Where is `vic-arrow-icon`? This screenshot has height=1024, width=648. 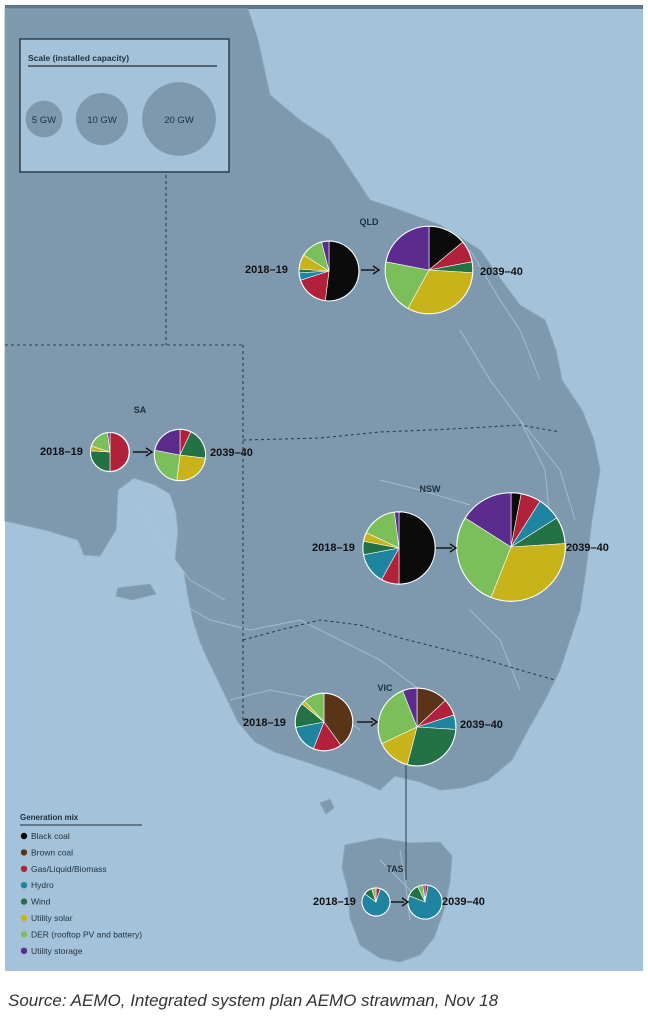 vic-arrow-icon is located at coordinates (368, 722).